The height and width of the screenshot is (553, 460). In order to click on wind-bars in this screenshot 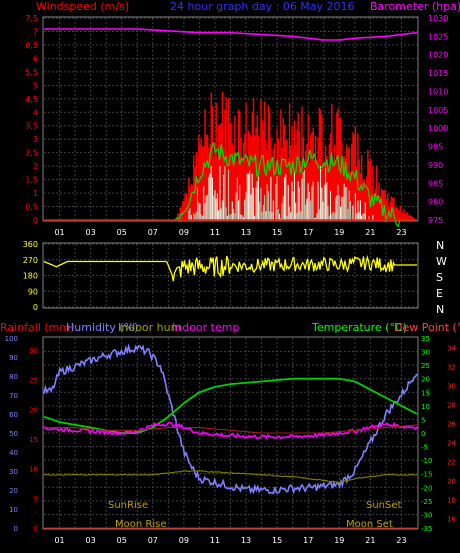, I will do `click(295, 155)`.